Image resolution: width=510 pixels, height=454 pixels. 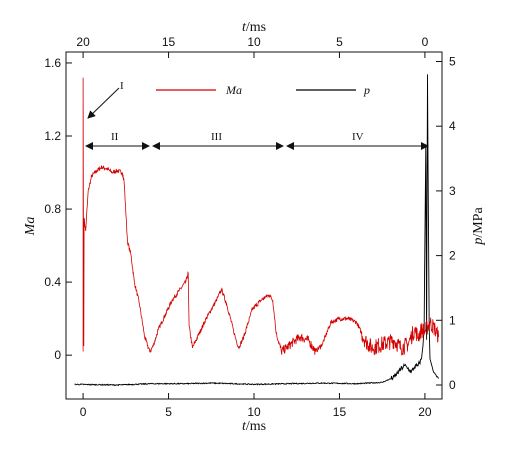 What do you see at coordinates (366, 90) in the screenshot?
I see `legend-label-p: p` at bounding box center [366, 90].